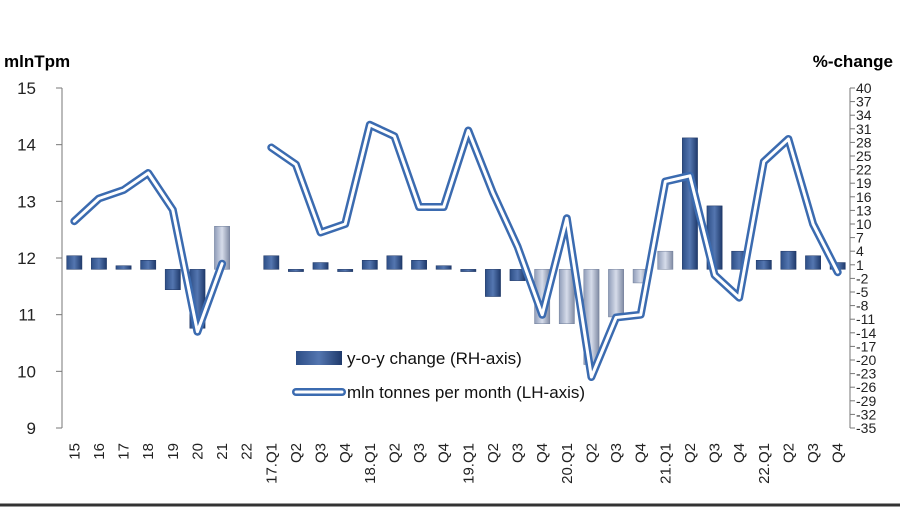  I want to click on left-ticks: 15 14 13 12 11 10 9, so click(39, 258).